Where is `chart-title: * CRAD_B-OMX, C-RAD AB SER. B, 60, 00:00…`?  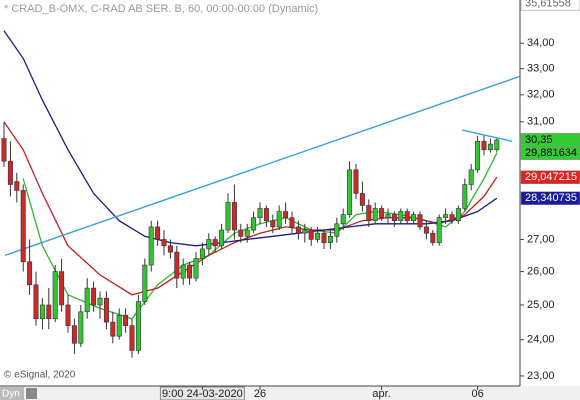
chart-title: * CRAD_B-OMX, C-RAD AB SER. B, 60, 00:00… is located at coordinates (161, 9).